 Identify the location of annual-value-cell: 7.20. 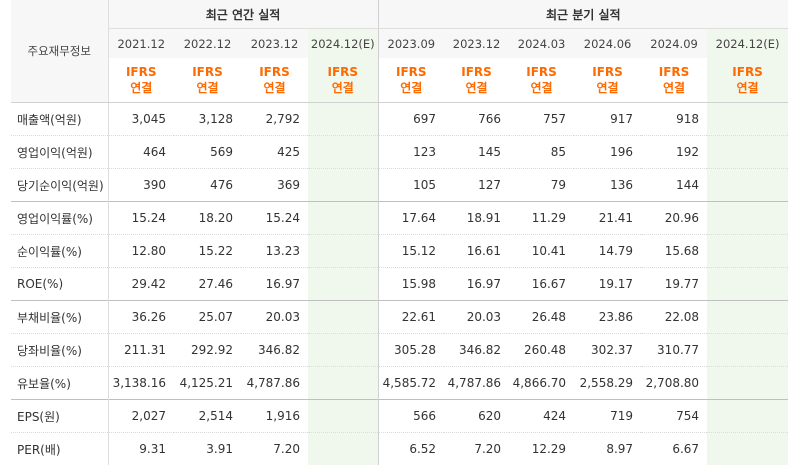
(274, 449).